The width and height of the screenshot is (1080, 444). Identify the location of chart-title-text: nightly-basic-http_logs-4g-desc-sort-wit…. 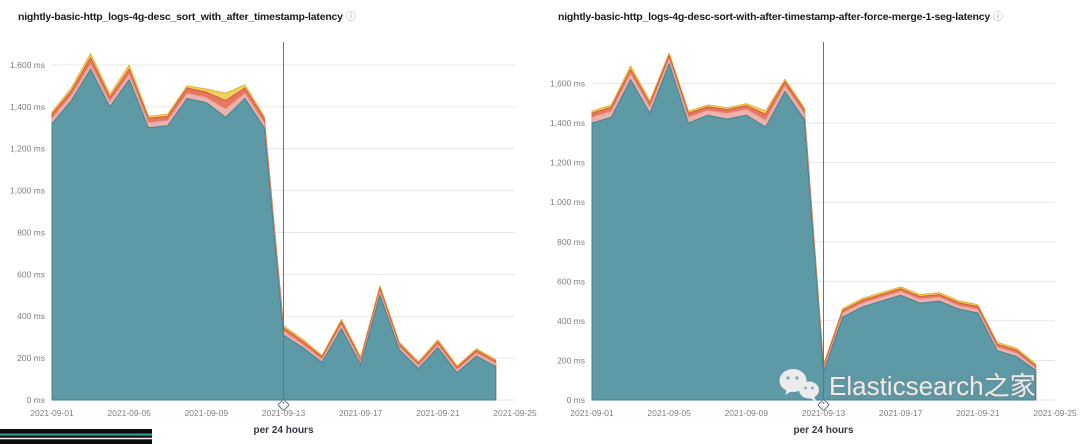
(774, 17).